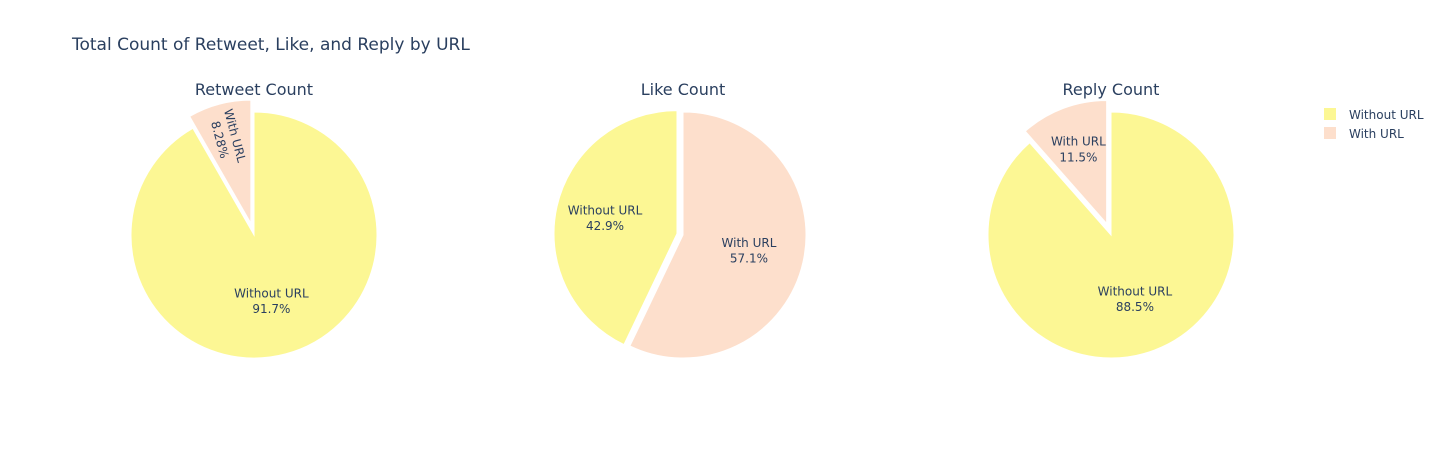 This screenshot has height=450, width=1442. What do you see at coordinates (605, 218) in the screenshot?
I see `slice-label-like-count-without-url: Without URL 42.9%` at bounding box center [605, 218].